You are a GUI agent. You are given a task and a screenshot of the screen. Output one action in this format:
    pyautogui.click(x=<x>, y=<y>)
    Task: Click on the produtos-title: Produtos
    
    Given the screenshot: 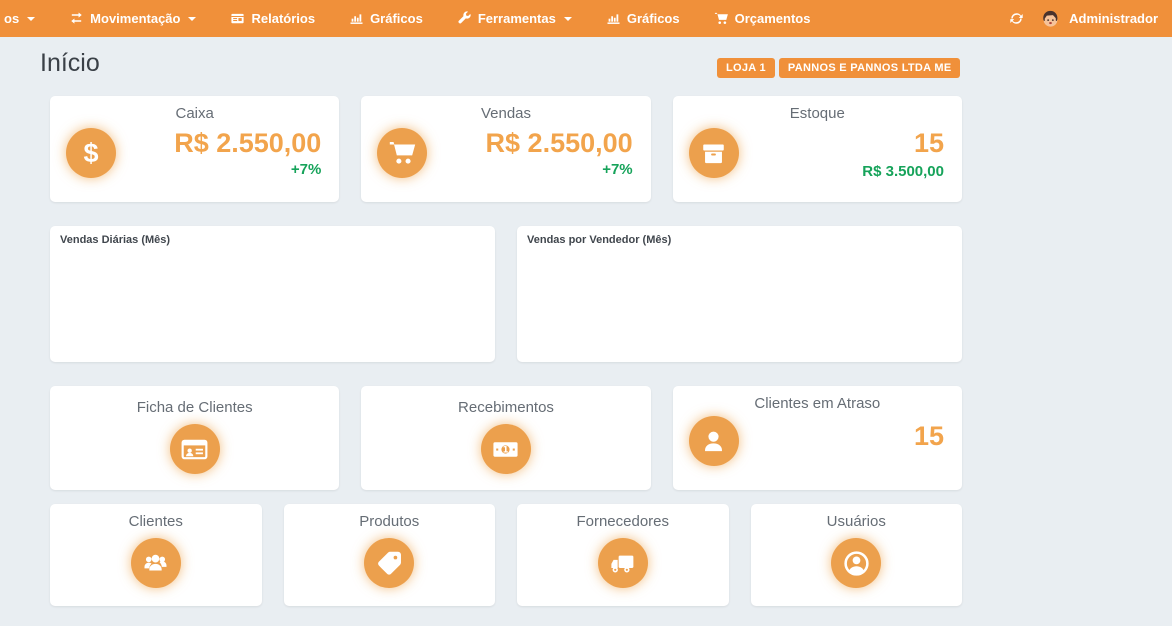 What is the action you would take?
    pyautogui.click(x=389, y=521)
    